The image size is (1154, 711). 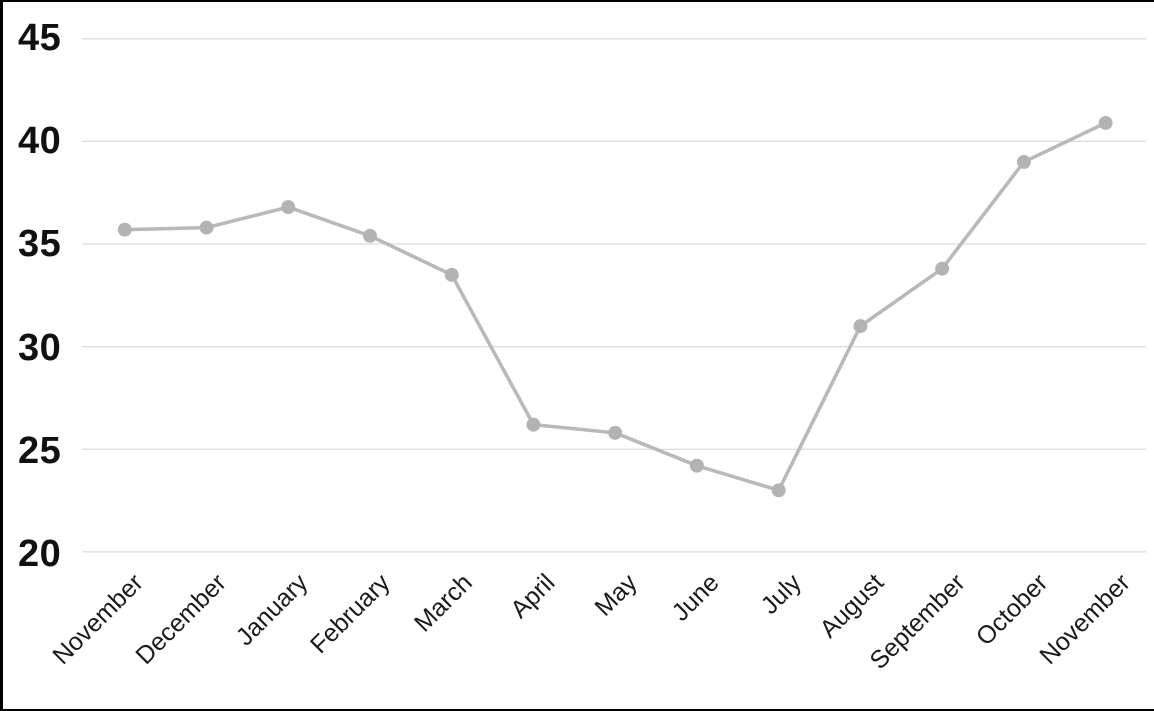 What do you see at coordinates (40, 141) in the screenshot?
I see `y-axis-tick-label: 40` at bounding box center [40, 141].